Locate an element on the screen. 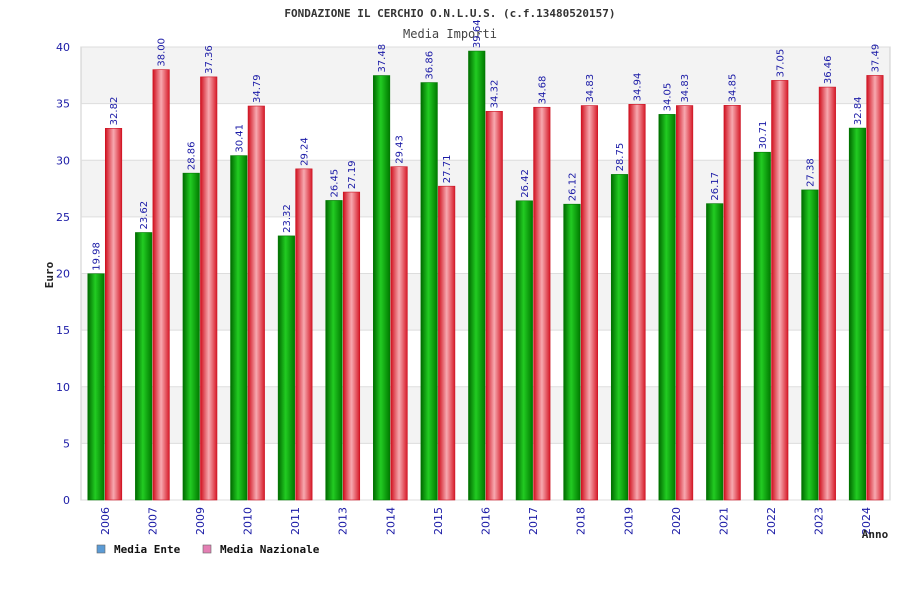  x-tick-label: 2007 is located at coordinates (152, 521).